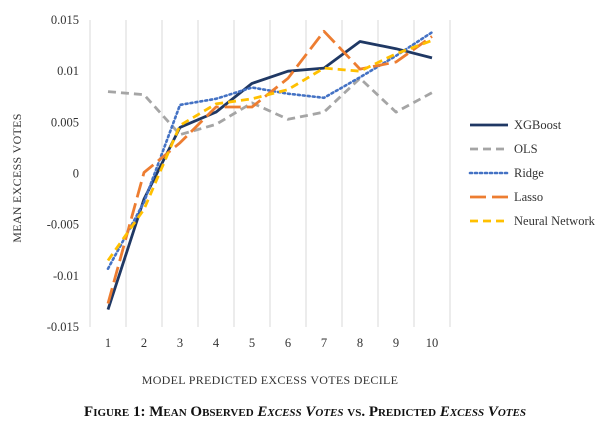 The height and width of the screenshot is (434, 610). I want to click on y-axis-title: MEAN EXCESS VOTES, so click(17, 178).